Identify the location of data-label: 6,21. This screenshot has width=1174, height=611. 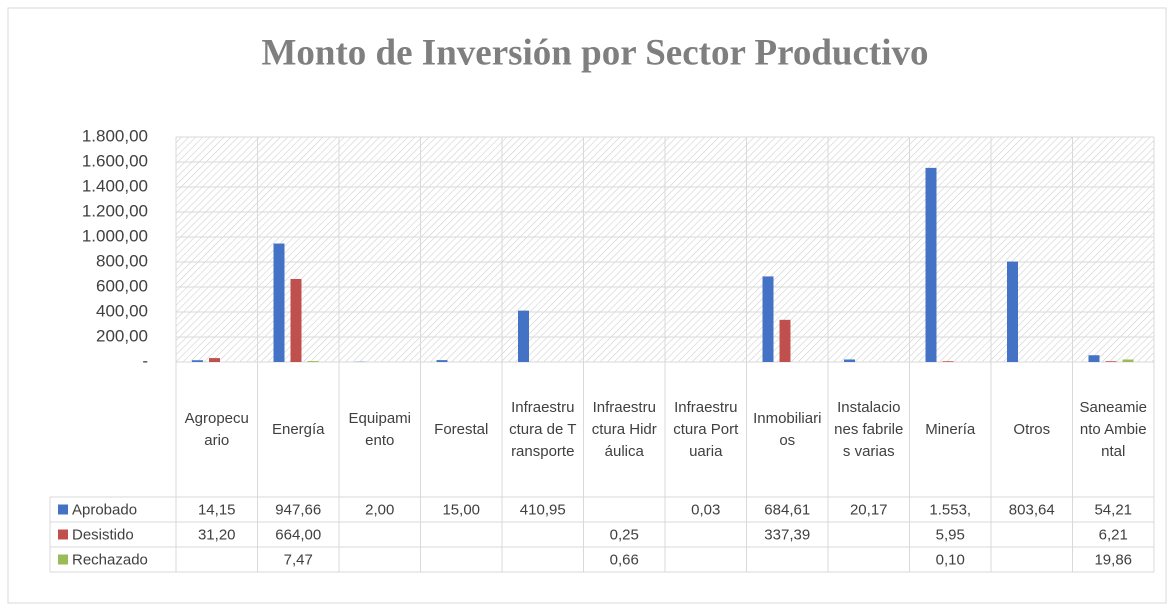
(1113, 534).